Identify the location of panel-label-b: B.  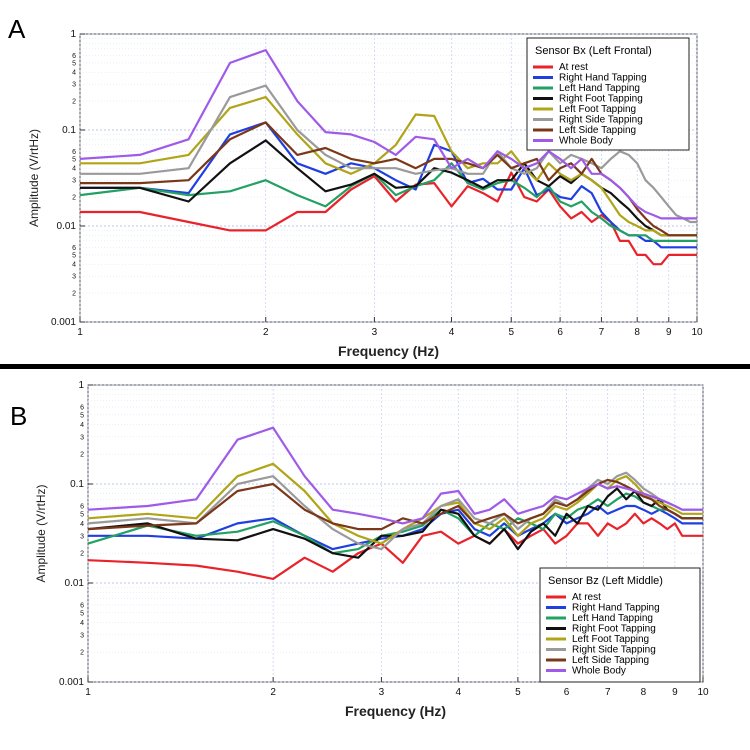
(18, 416).